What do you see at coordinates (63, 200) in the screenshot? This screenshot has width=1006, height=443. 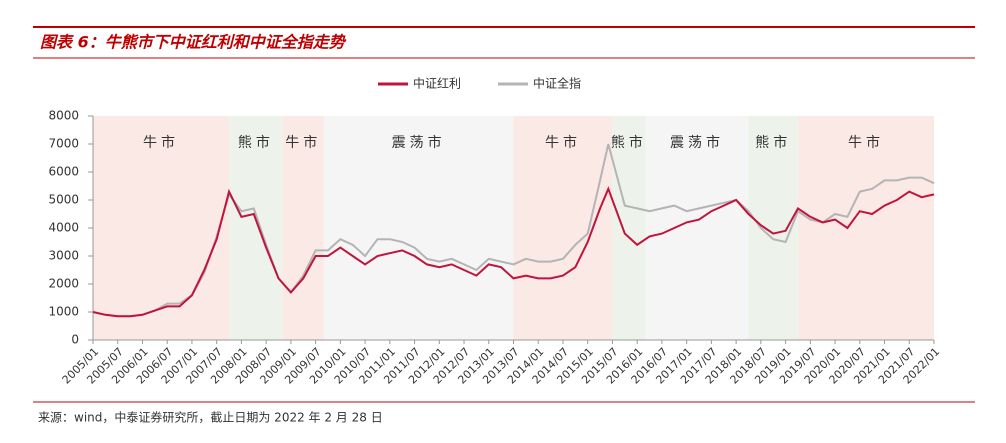 I see `y-tick-label: 5000` at bounding box center [63, 200].